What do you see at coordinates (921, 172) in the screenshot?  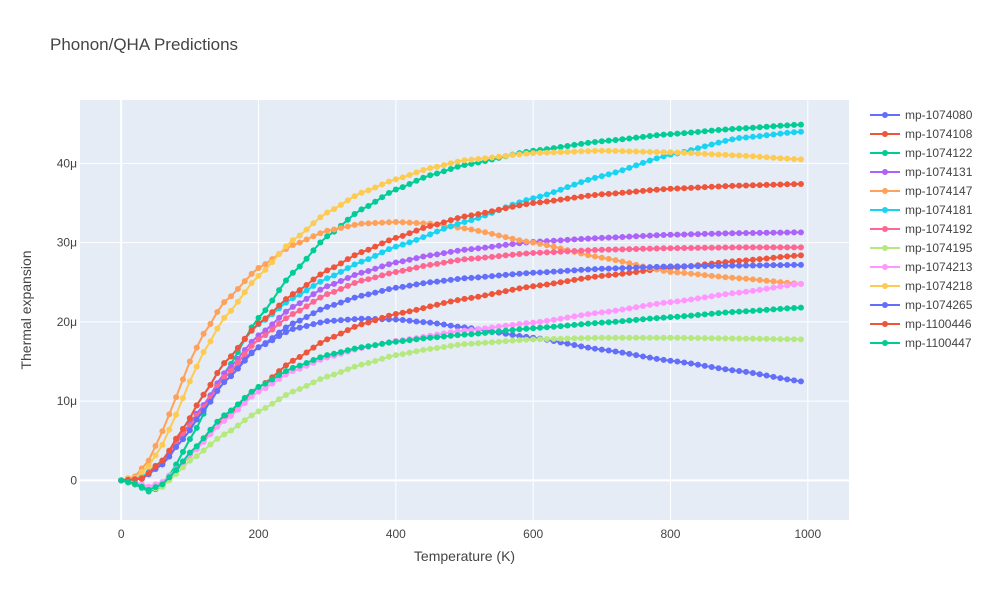 I see `legend-item-mp-1074131: mp-1074131` at bounding box center [921, 172].